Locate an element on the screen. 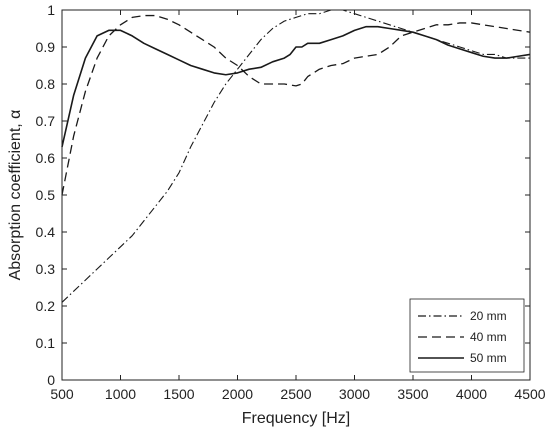  legend-box is located at coordinates (467, 335).